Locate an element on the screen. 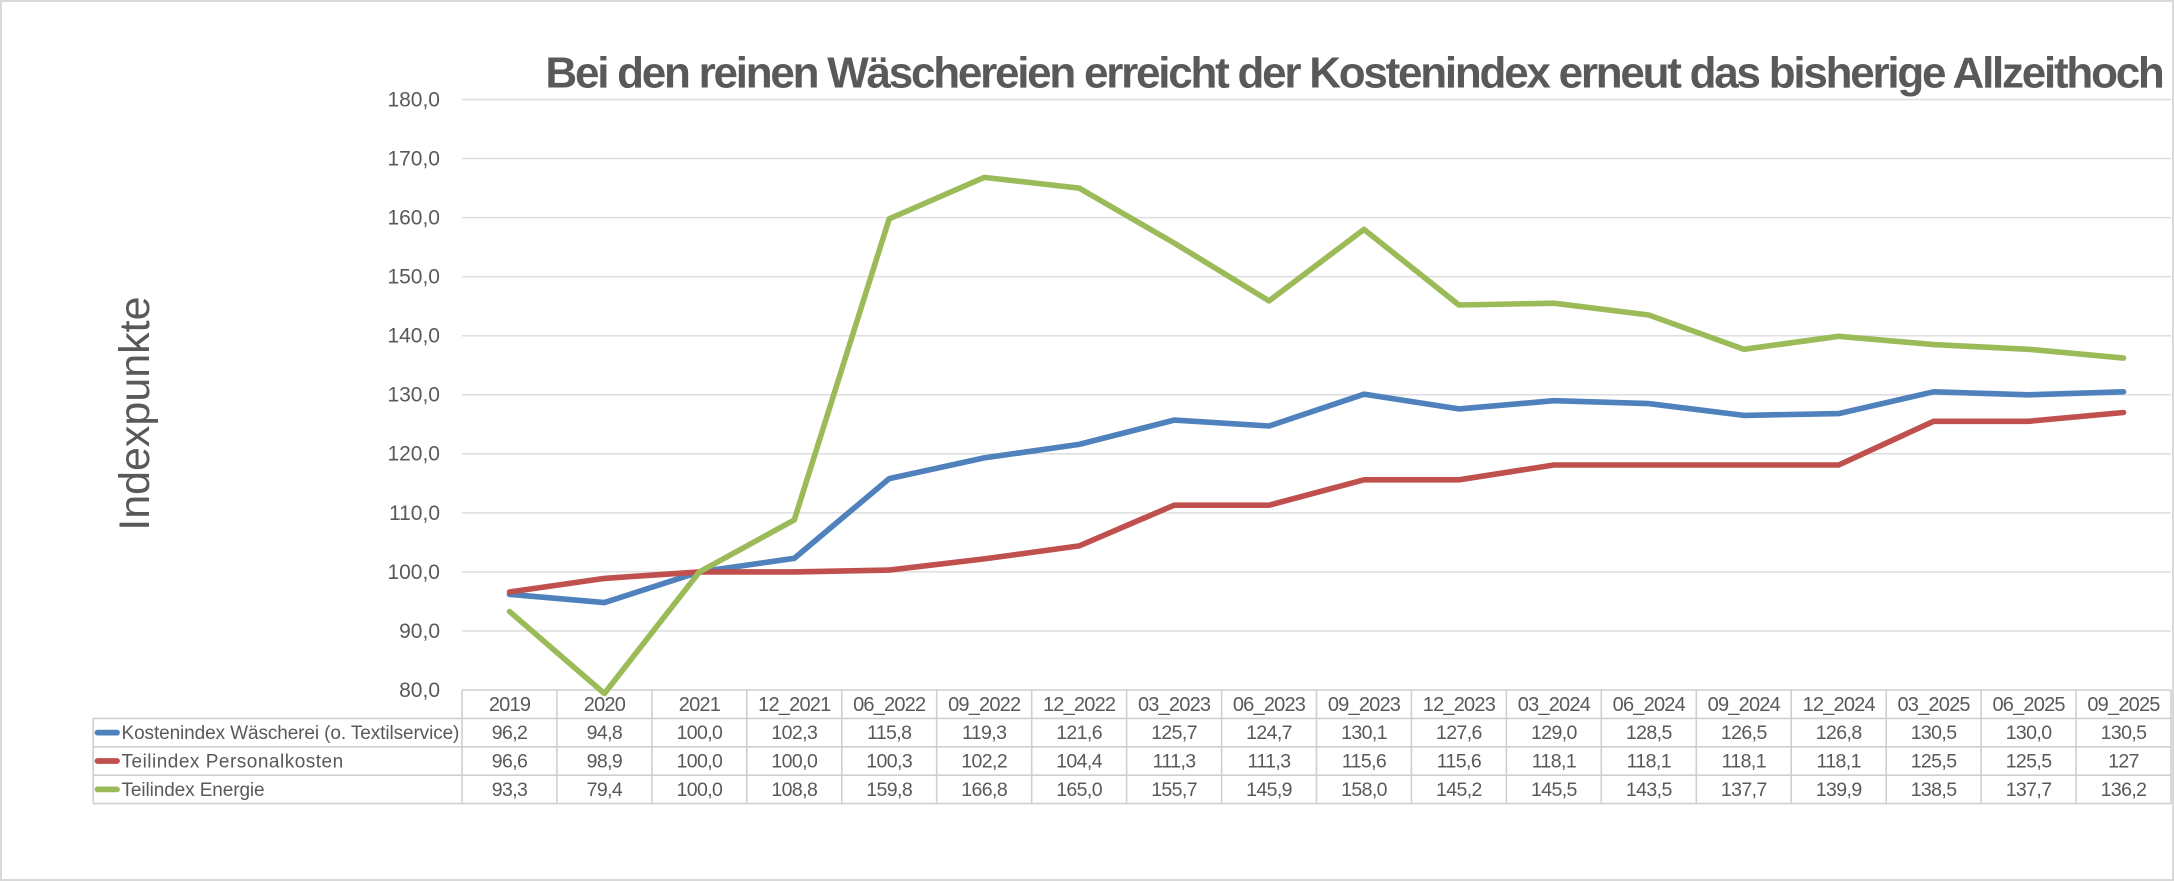 The width and height of the screenshot is (2174, 881). svg-text: 138,5 is located at coordinates (1934, 790).